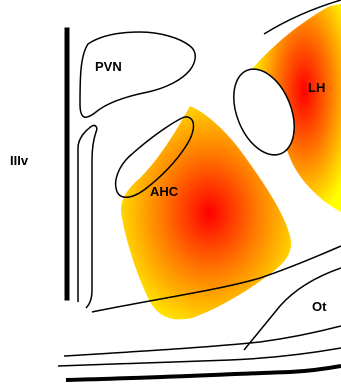 The height and width of the screenshot is (384, 341). Describe the element at coordinates (297, 108) in the screenshot. I see `lh-activation-region` at that location.